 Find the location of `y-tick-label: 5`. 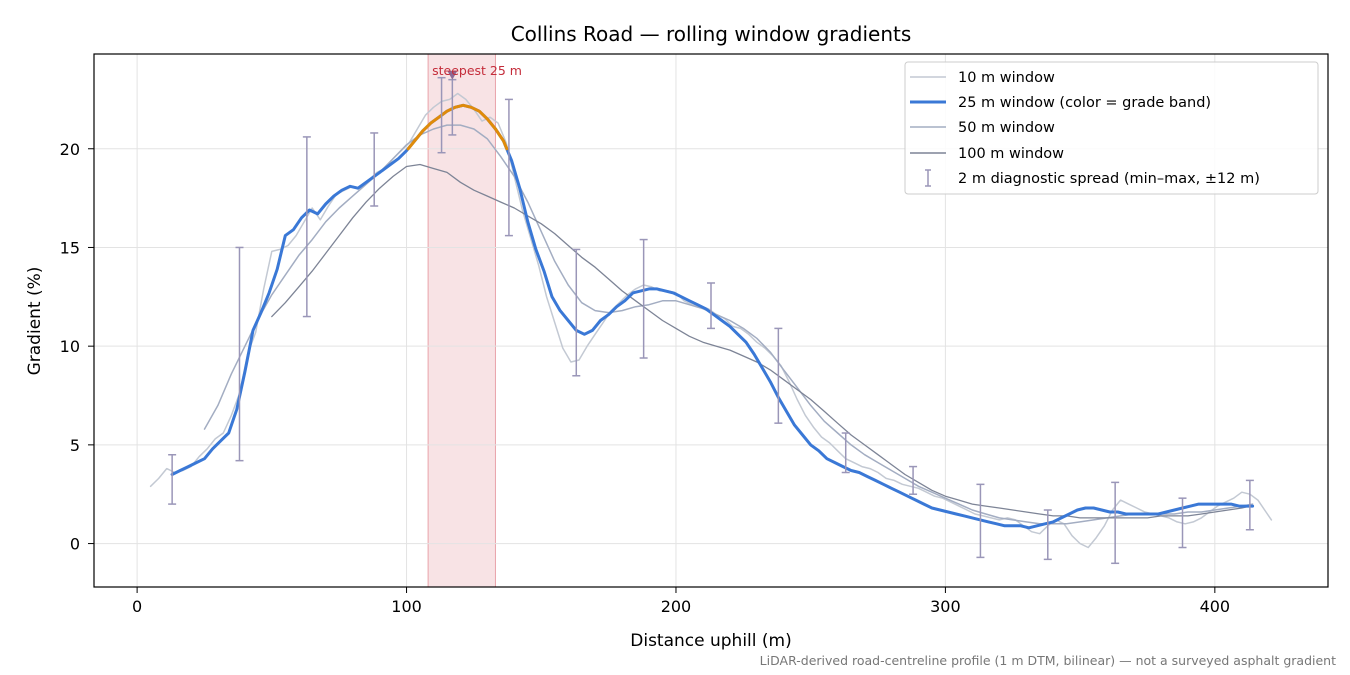

y-tick-label: 5 is located at coordinates (75, 445).